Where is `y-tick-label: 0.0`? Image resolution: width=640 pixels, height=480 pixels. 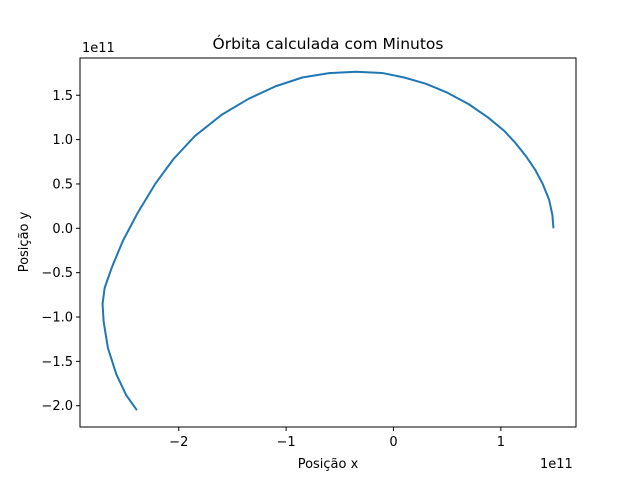 y-tick-label: 0.0 is located at coordinates (62, 229).